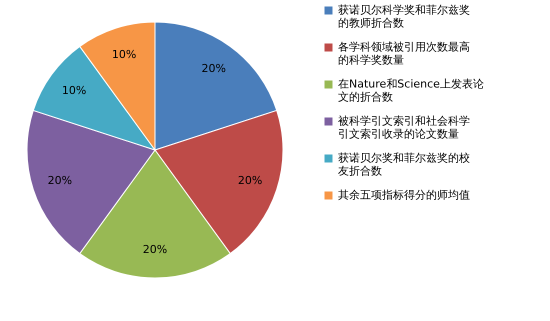 Image resolution: width=550 pixels, height=321 pixels. Describe the element at coordinates (404, 53) in the screenshot. I see `legend-label: 各学科领域被引用次数最高的科学奖数量` at that location.